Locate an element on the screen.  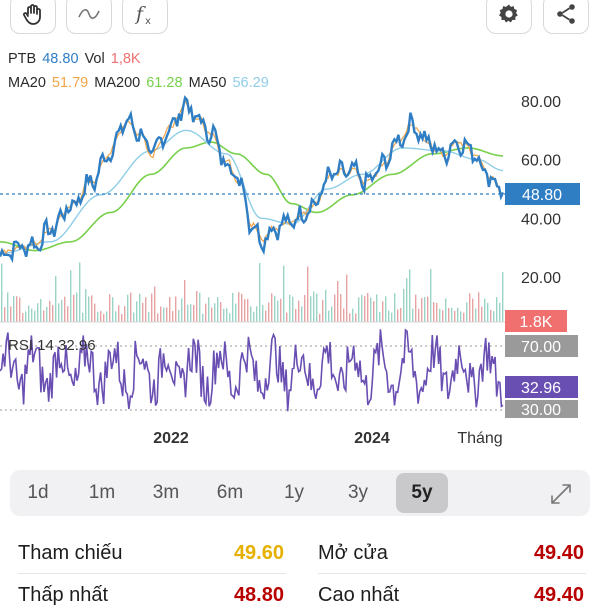
range-5y-button: 5y is located at coordinates (422, 493).